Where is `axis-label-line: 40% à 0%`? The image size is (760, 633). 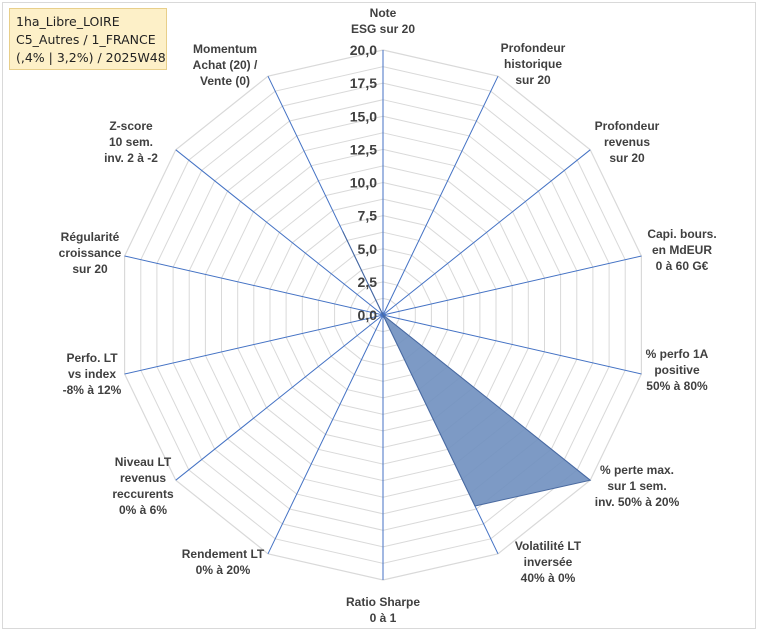
axis-label-line: 40% à 0% is located at coordinates (548, 578).